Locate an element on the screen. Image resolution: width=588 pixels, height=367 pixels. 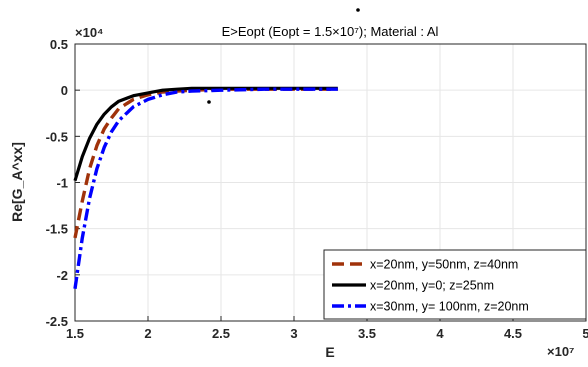
legend-label: x=30nm, y= 100nm, z=20nm is located at coordinates (449, 307).